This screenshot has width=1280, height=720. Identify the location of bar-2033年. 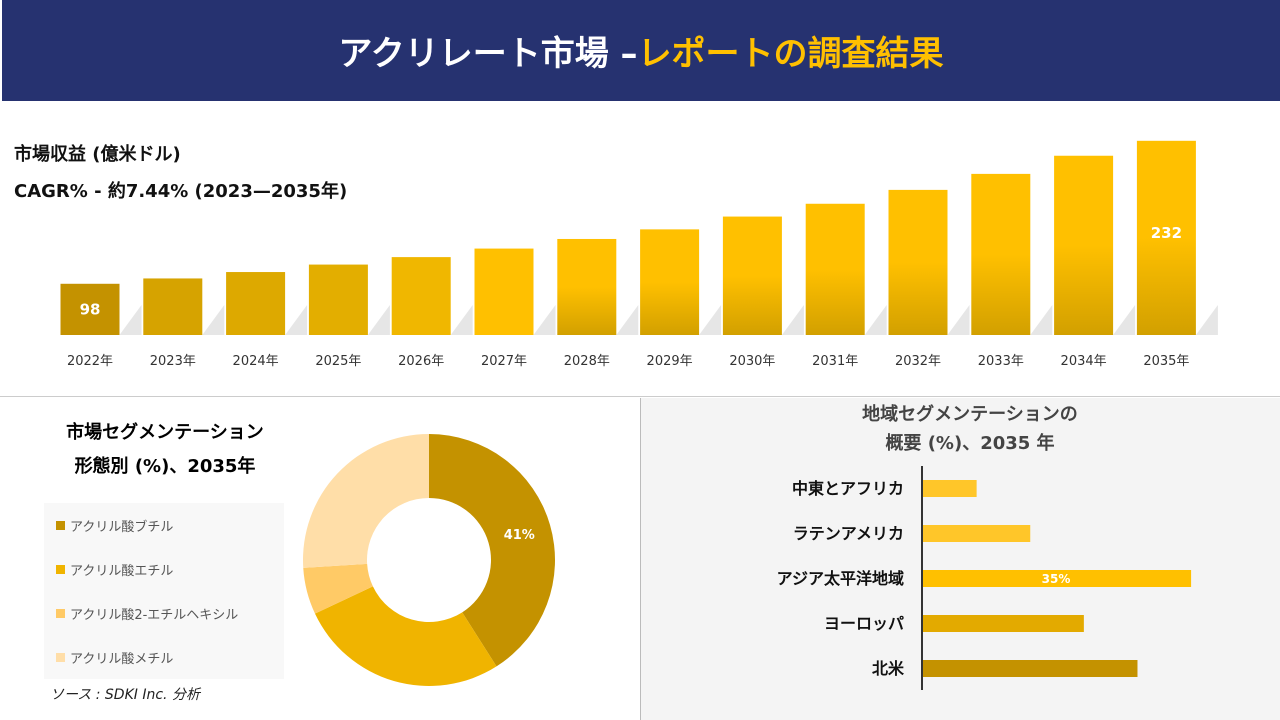
(1001, 254).